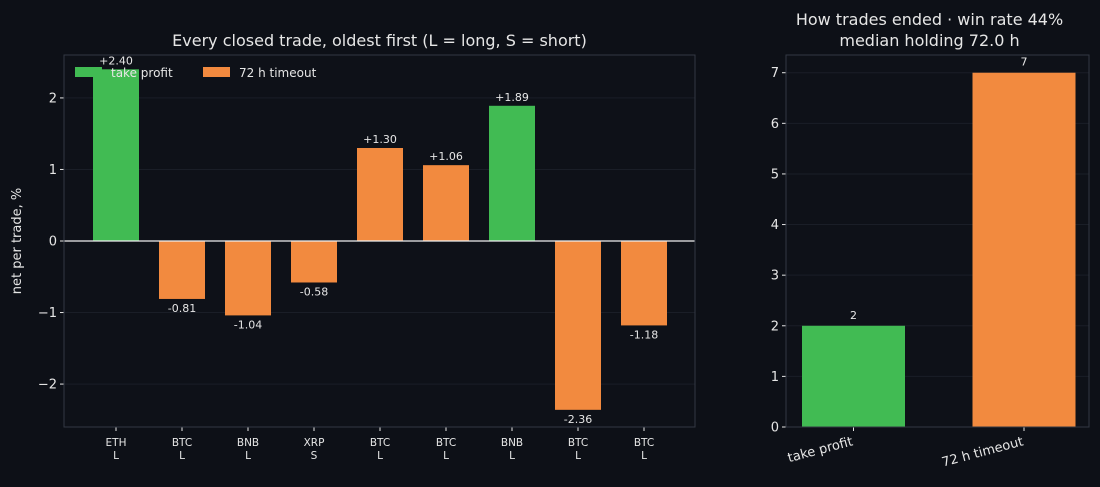  Describe the element at coordinates (53, 98) in the screenshot. I see `trades-y-tick-label: 2` at that location.